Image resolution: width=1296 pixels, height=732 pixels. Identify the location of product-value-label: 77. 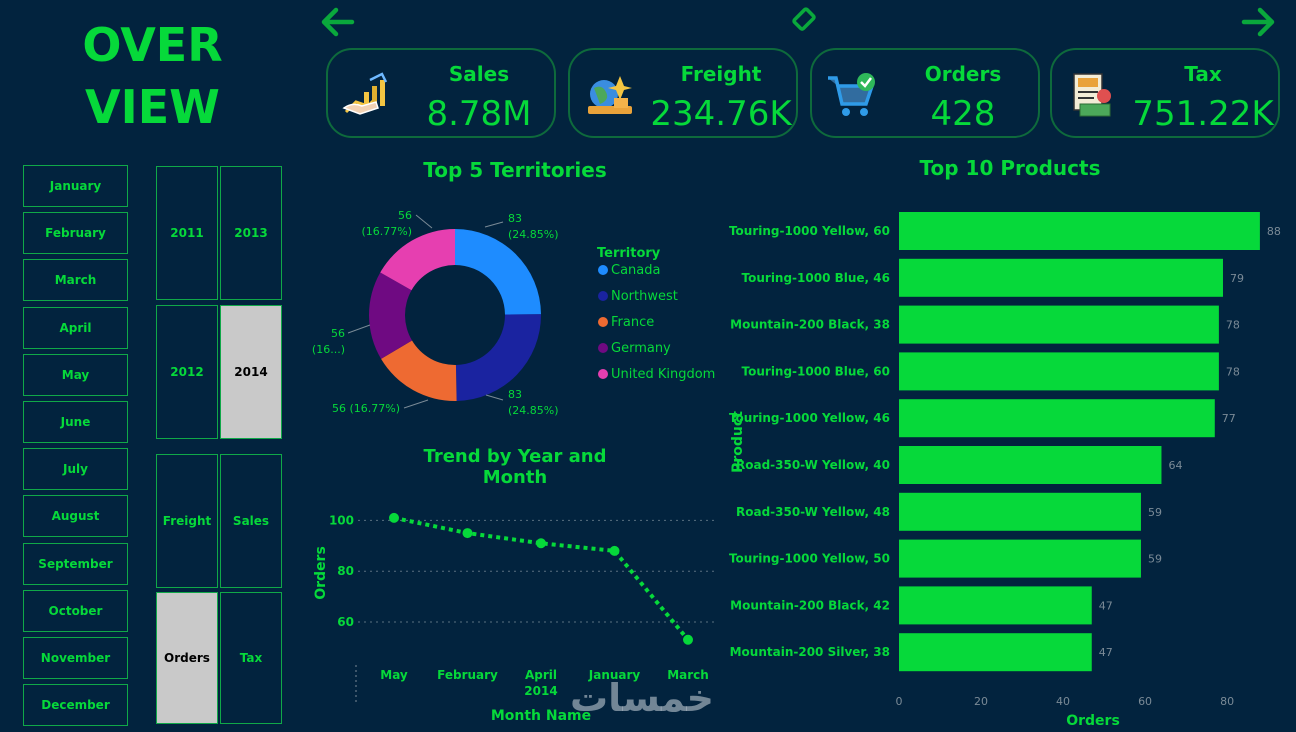
(1229, 418).